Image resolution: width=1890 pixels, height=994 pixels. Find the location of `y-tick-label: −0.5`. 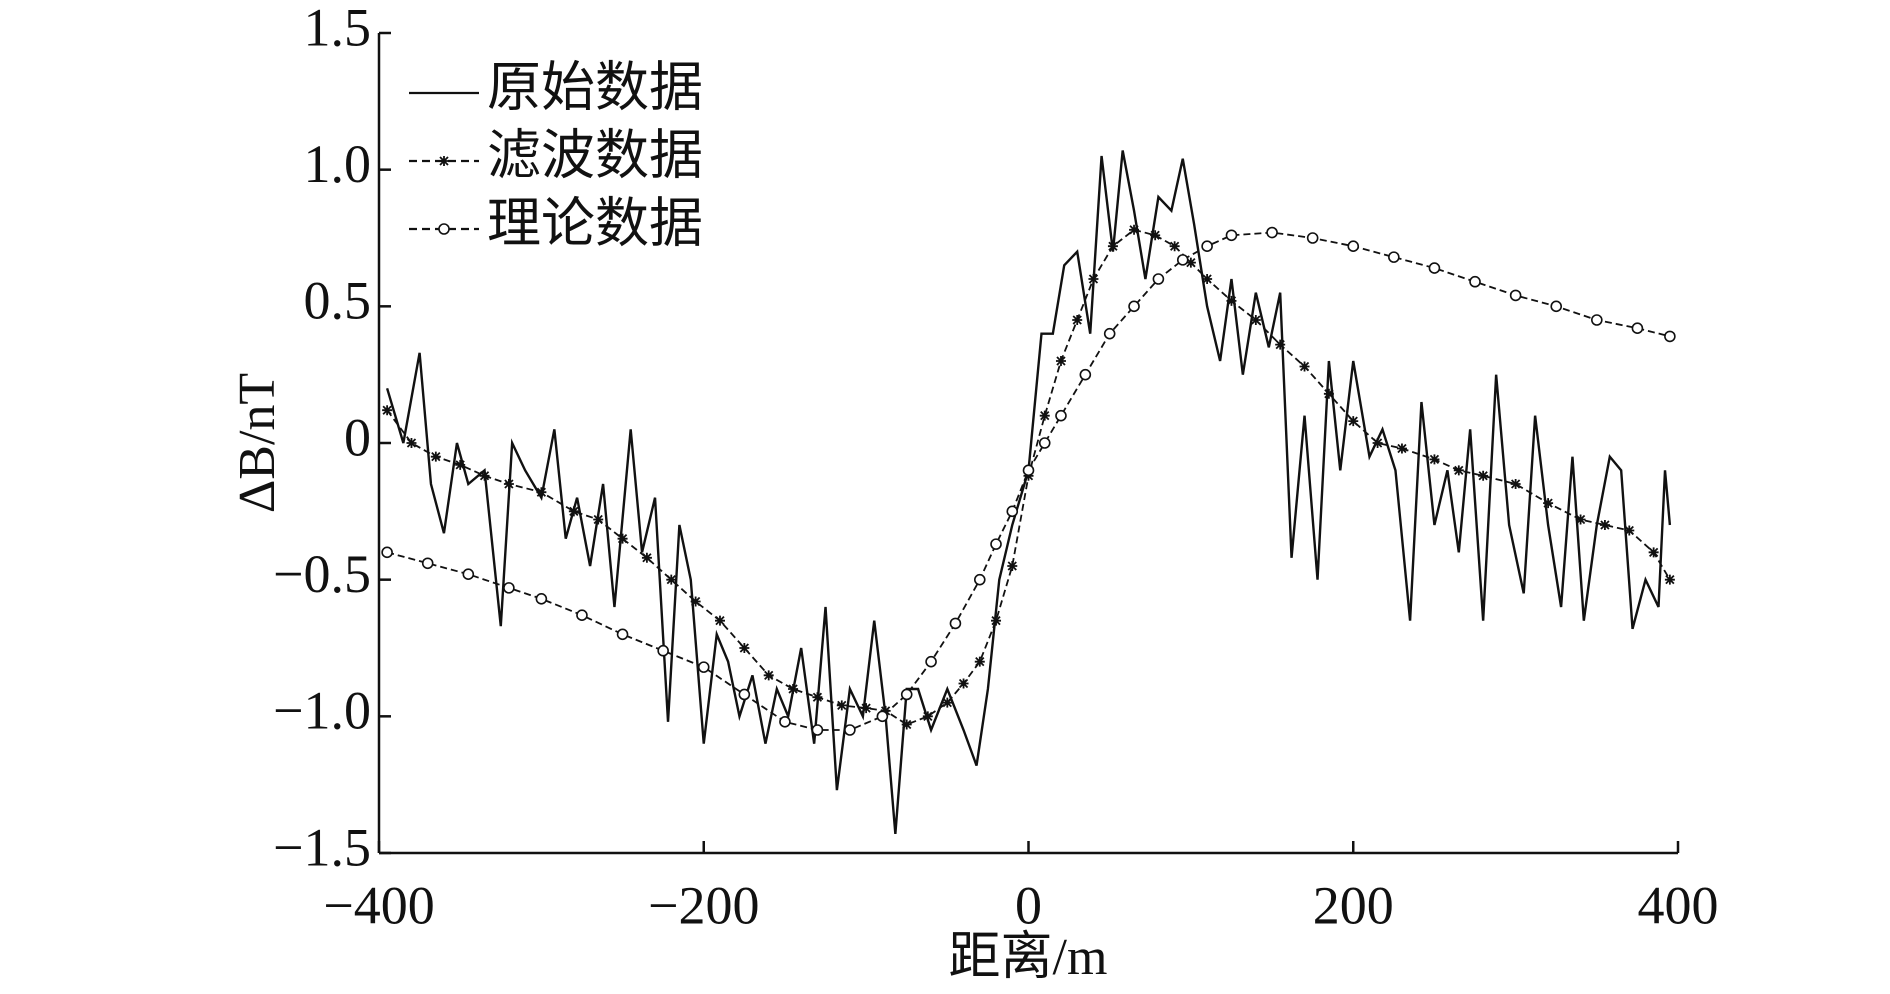

y-tick-label: −0.5 is located at coordinates (322, 574).